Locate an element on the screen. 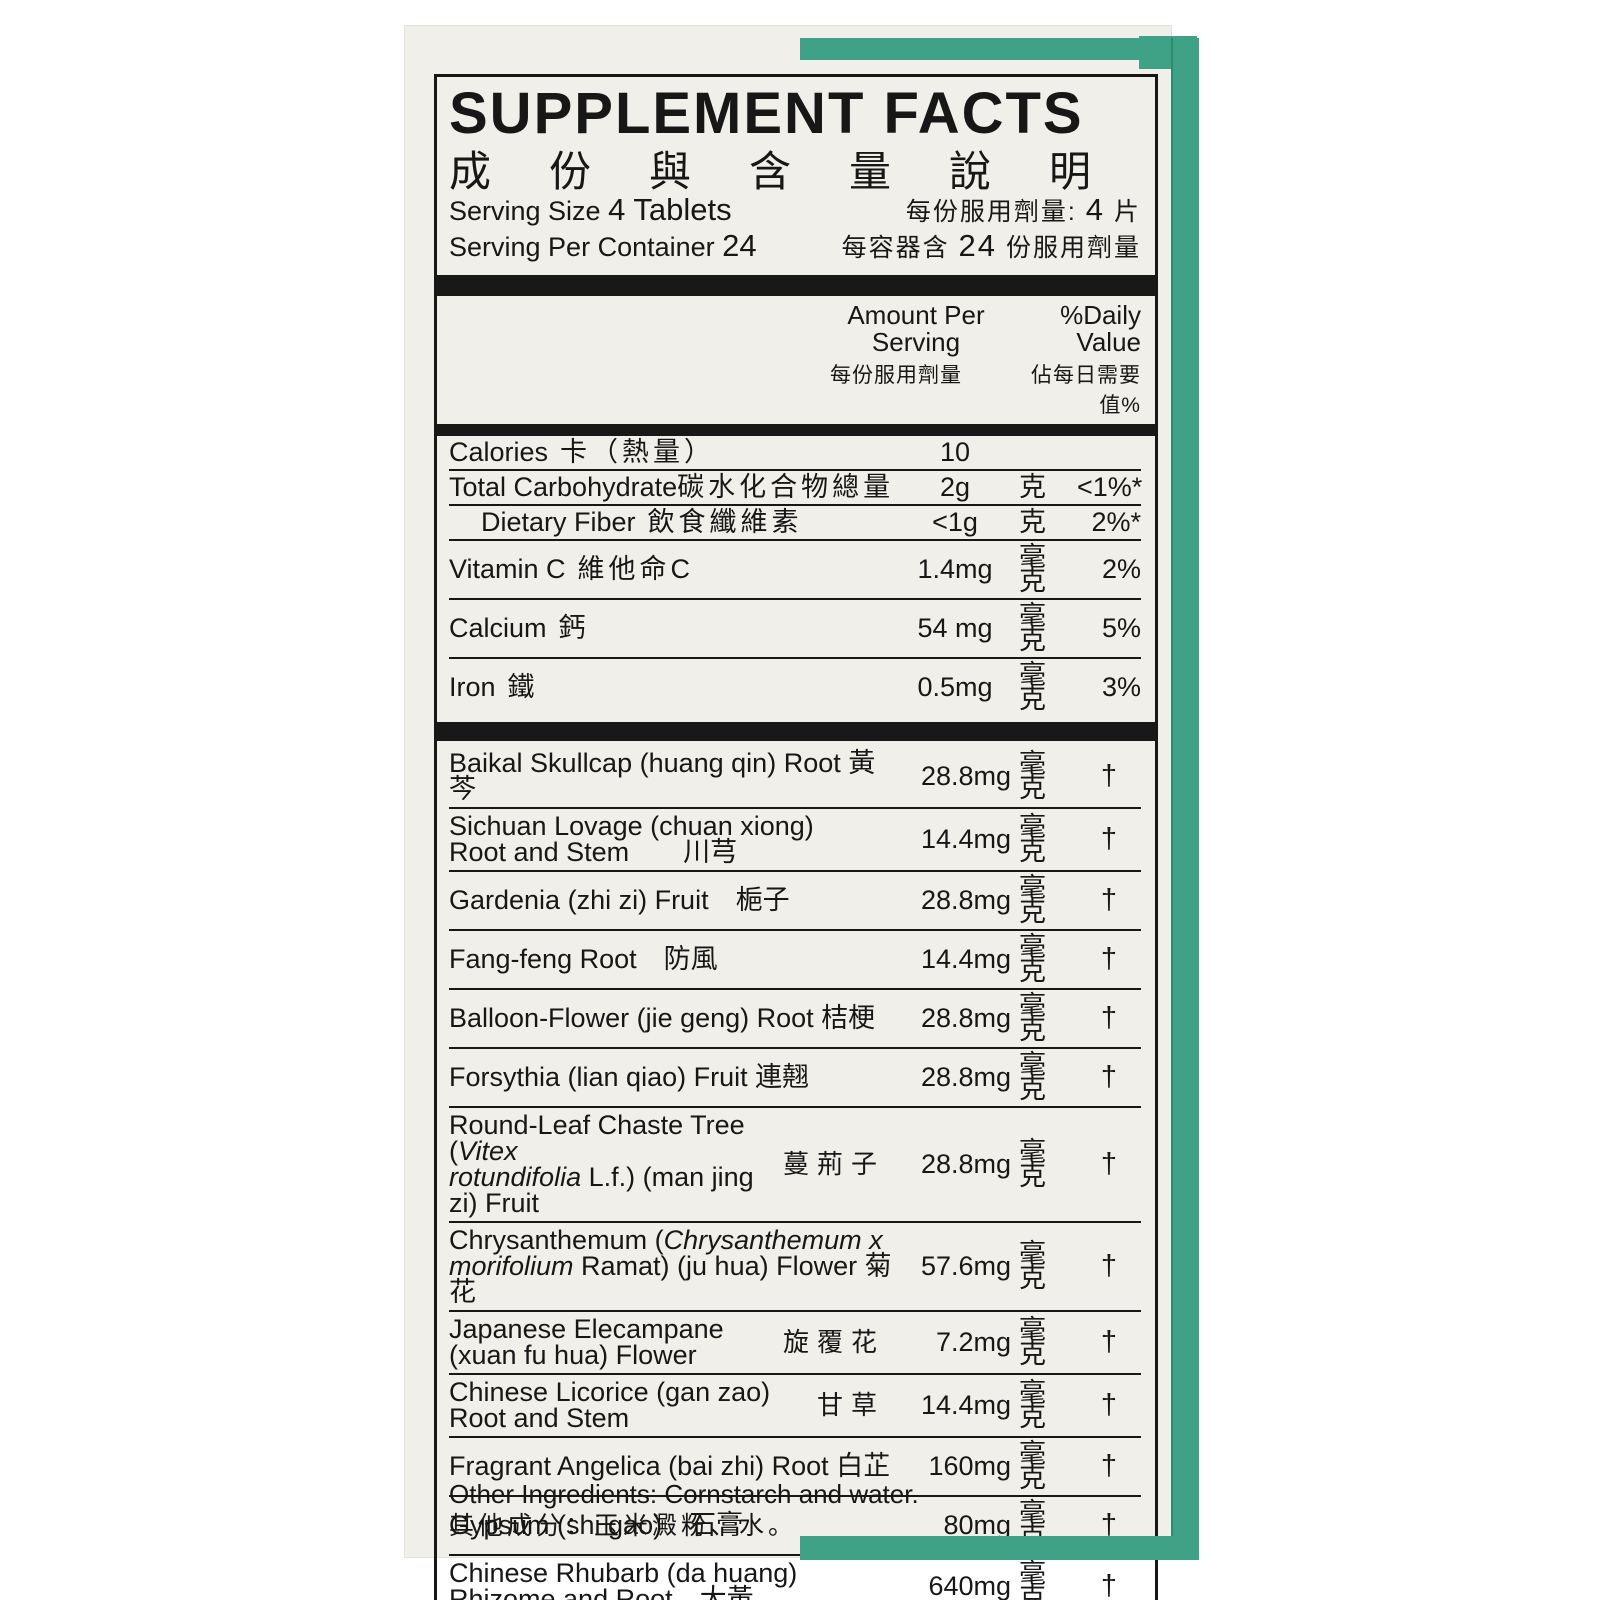 The width and height of the screenshot is (1600, 1600). herb-name-line: Chinese Licorice (gan zao) is located at coordinates (610, 1392).